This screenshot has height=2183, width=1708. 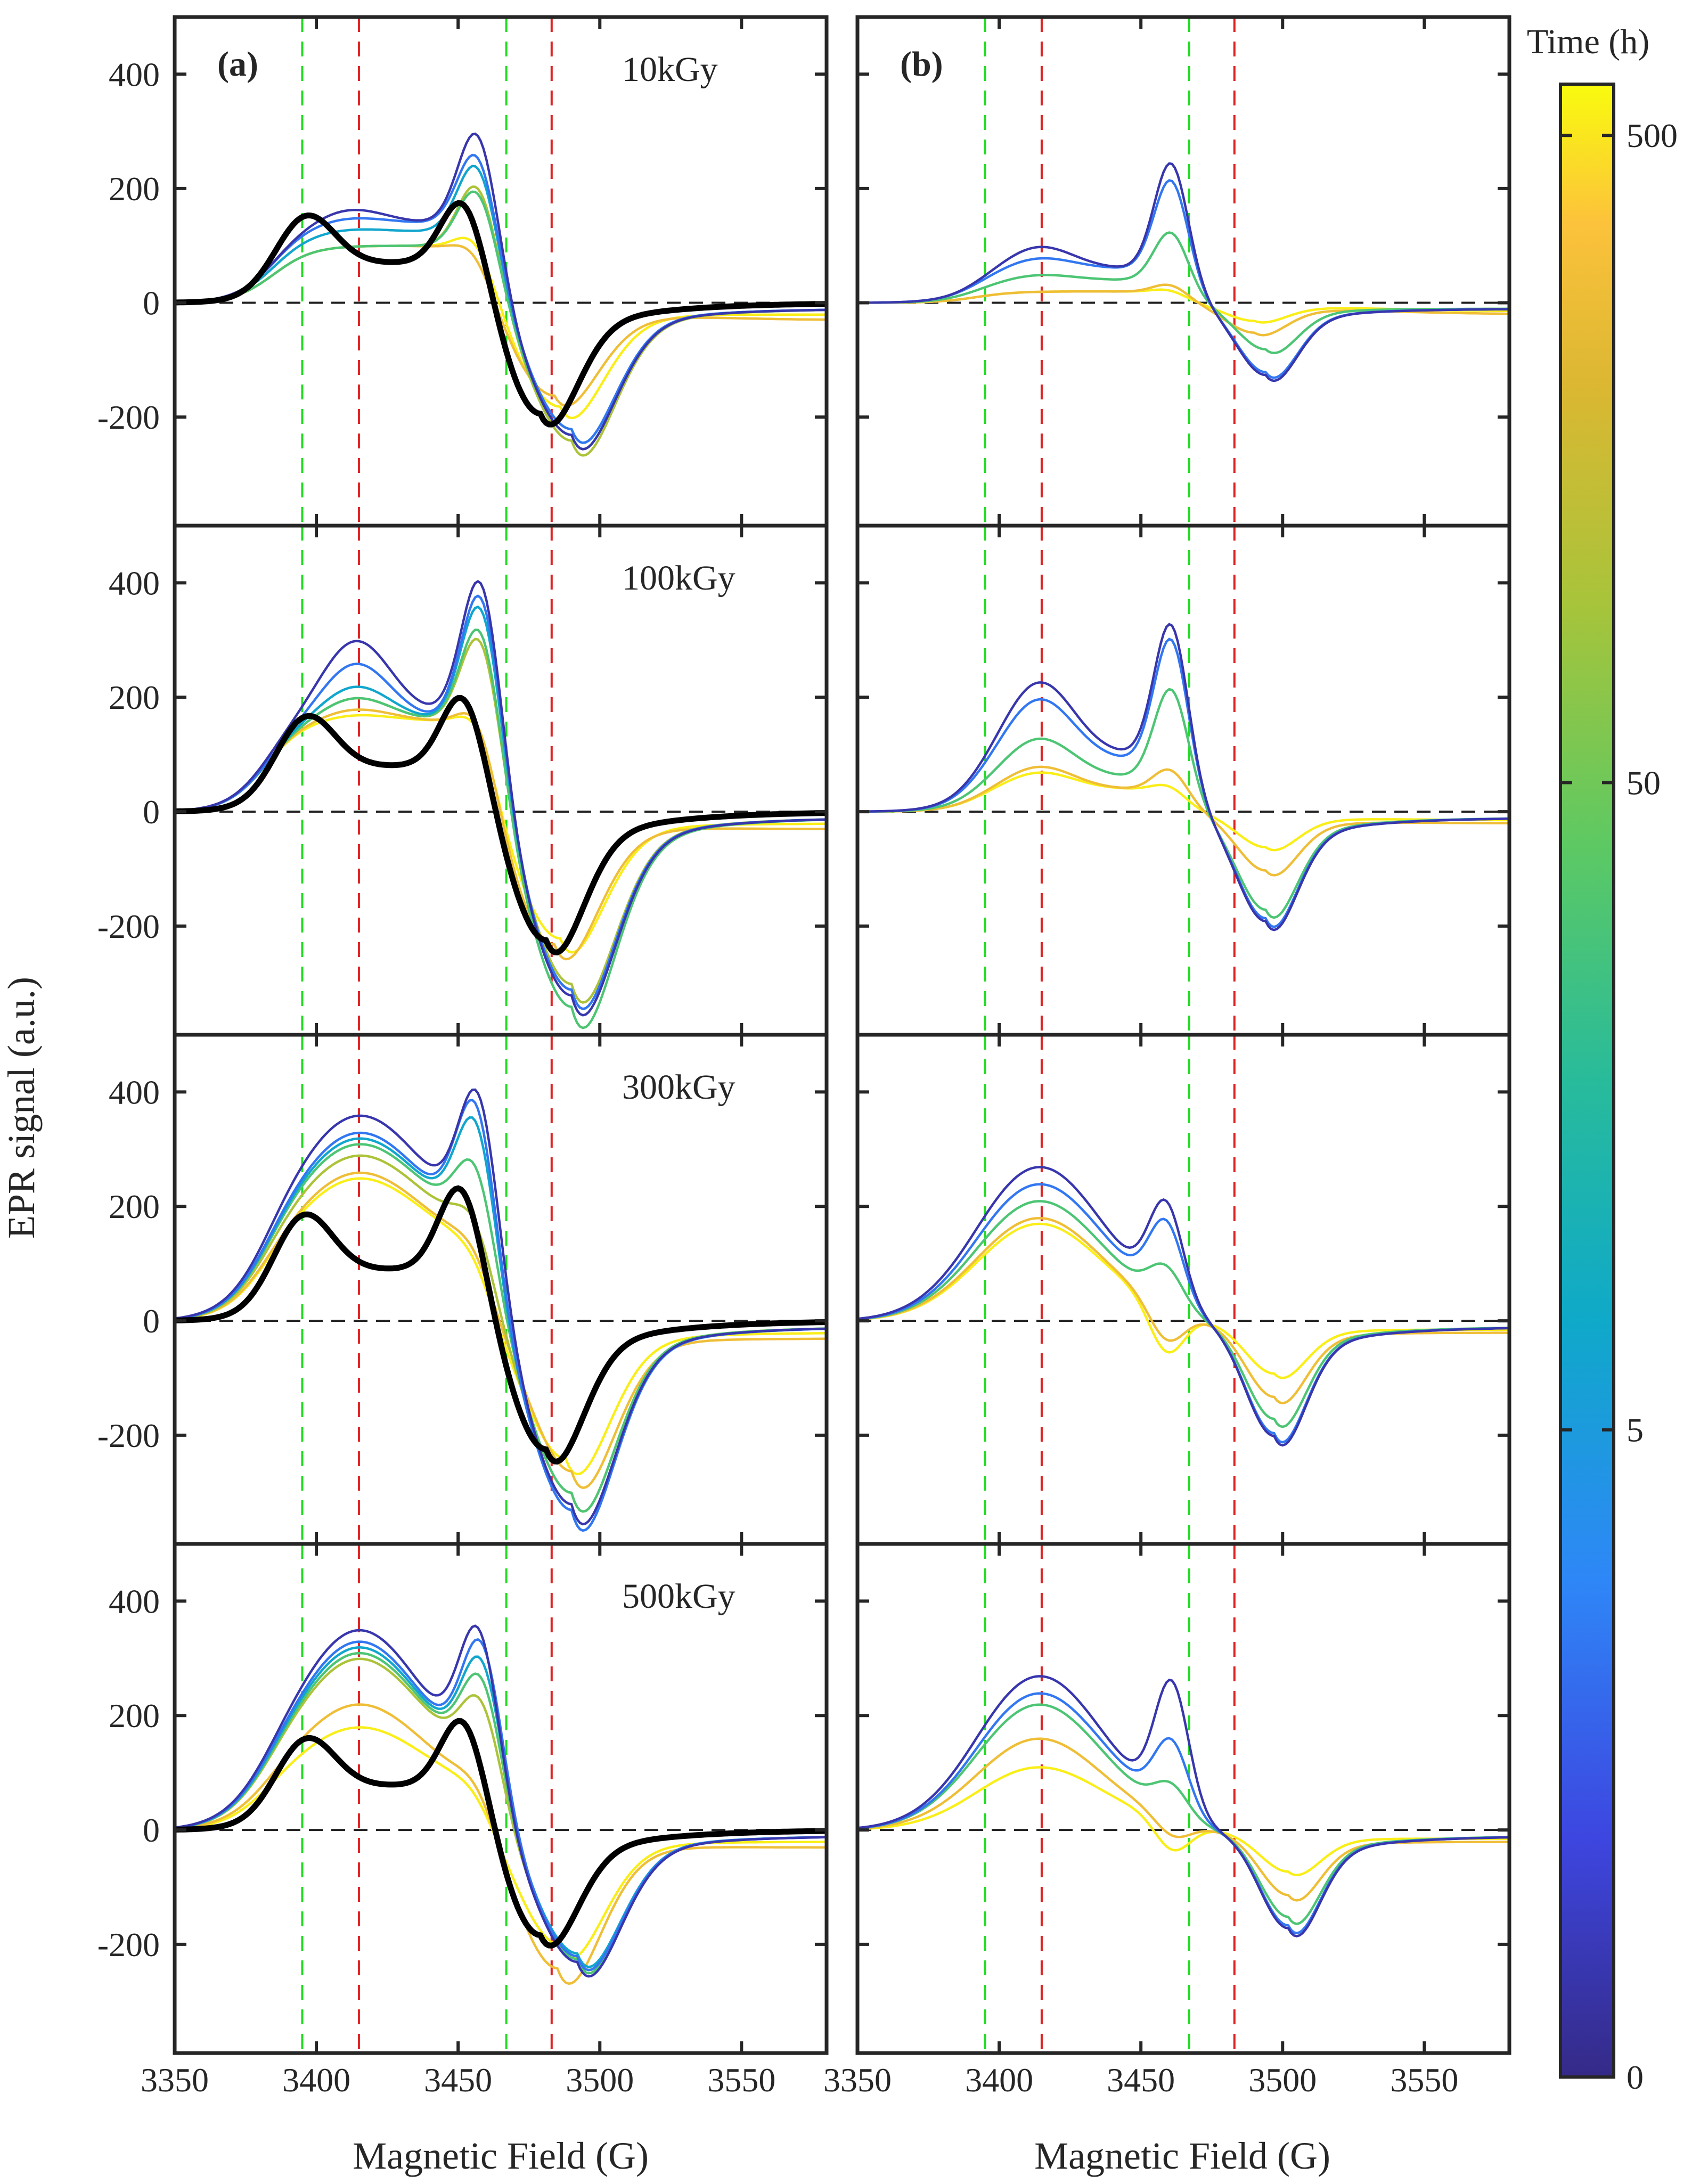 What do you see at coordinates (678, 1596) in the screenshot?
I see `dose-label: 500kGy` at bounding box center [678, 1596].